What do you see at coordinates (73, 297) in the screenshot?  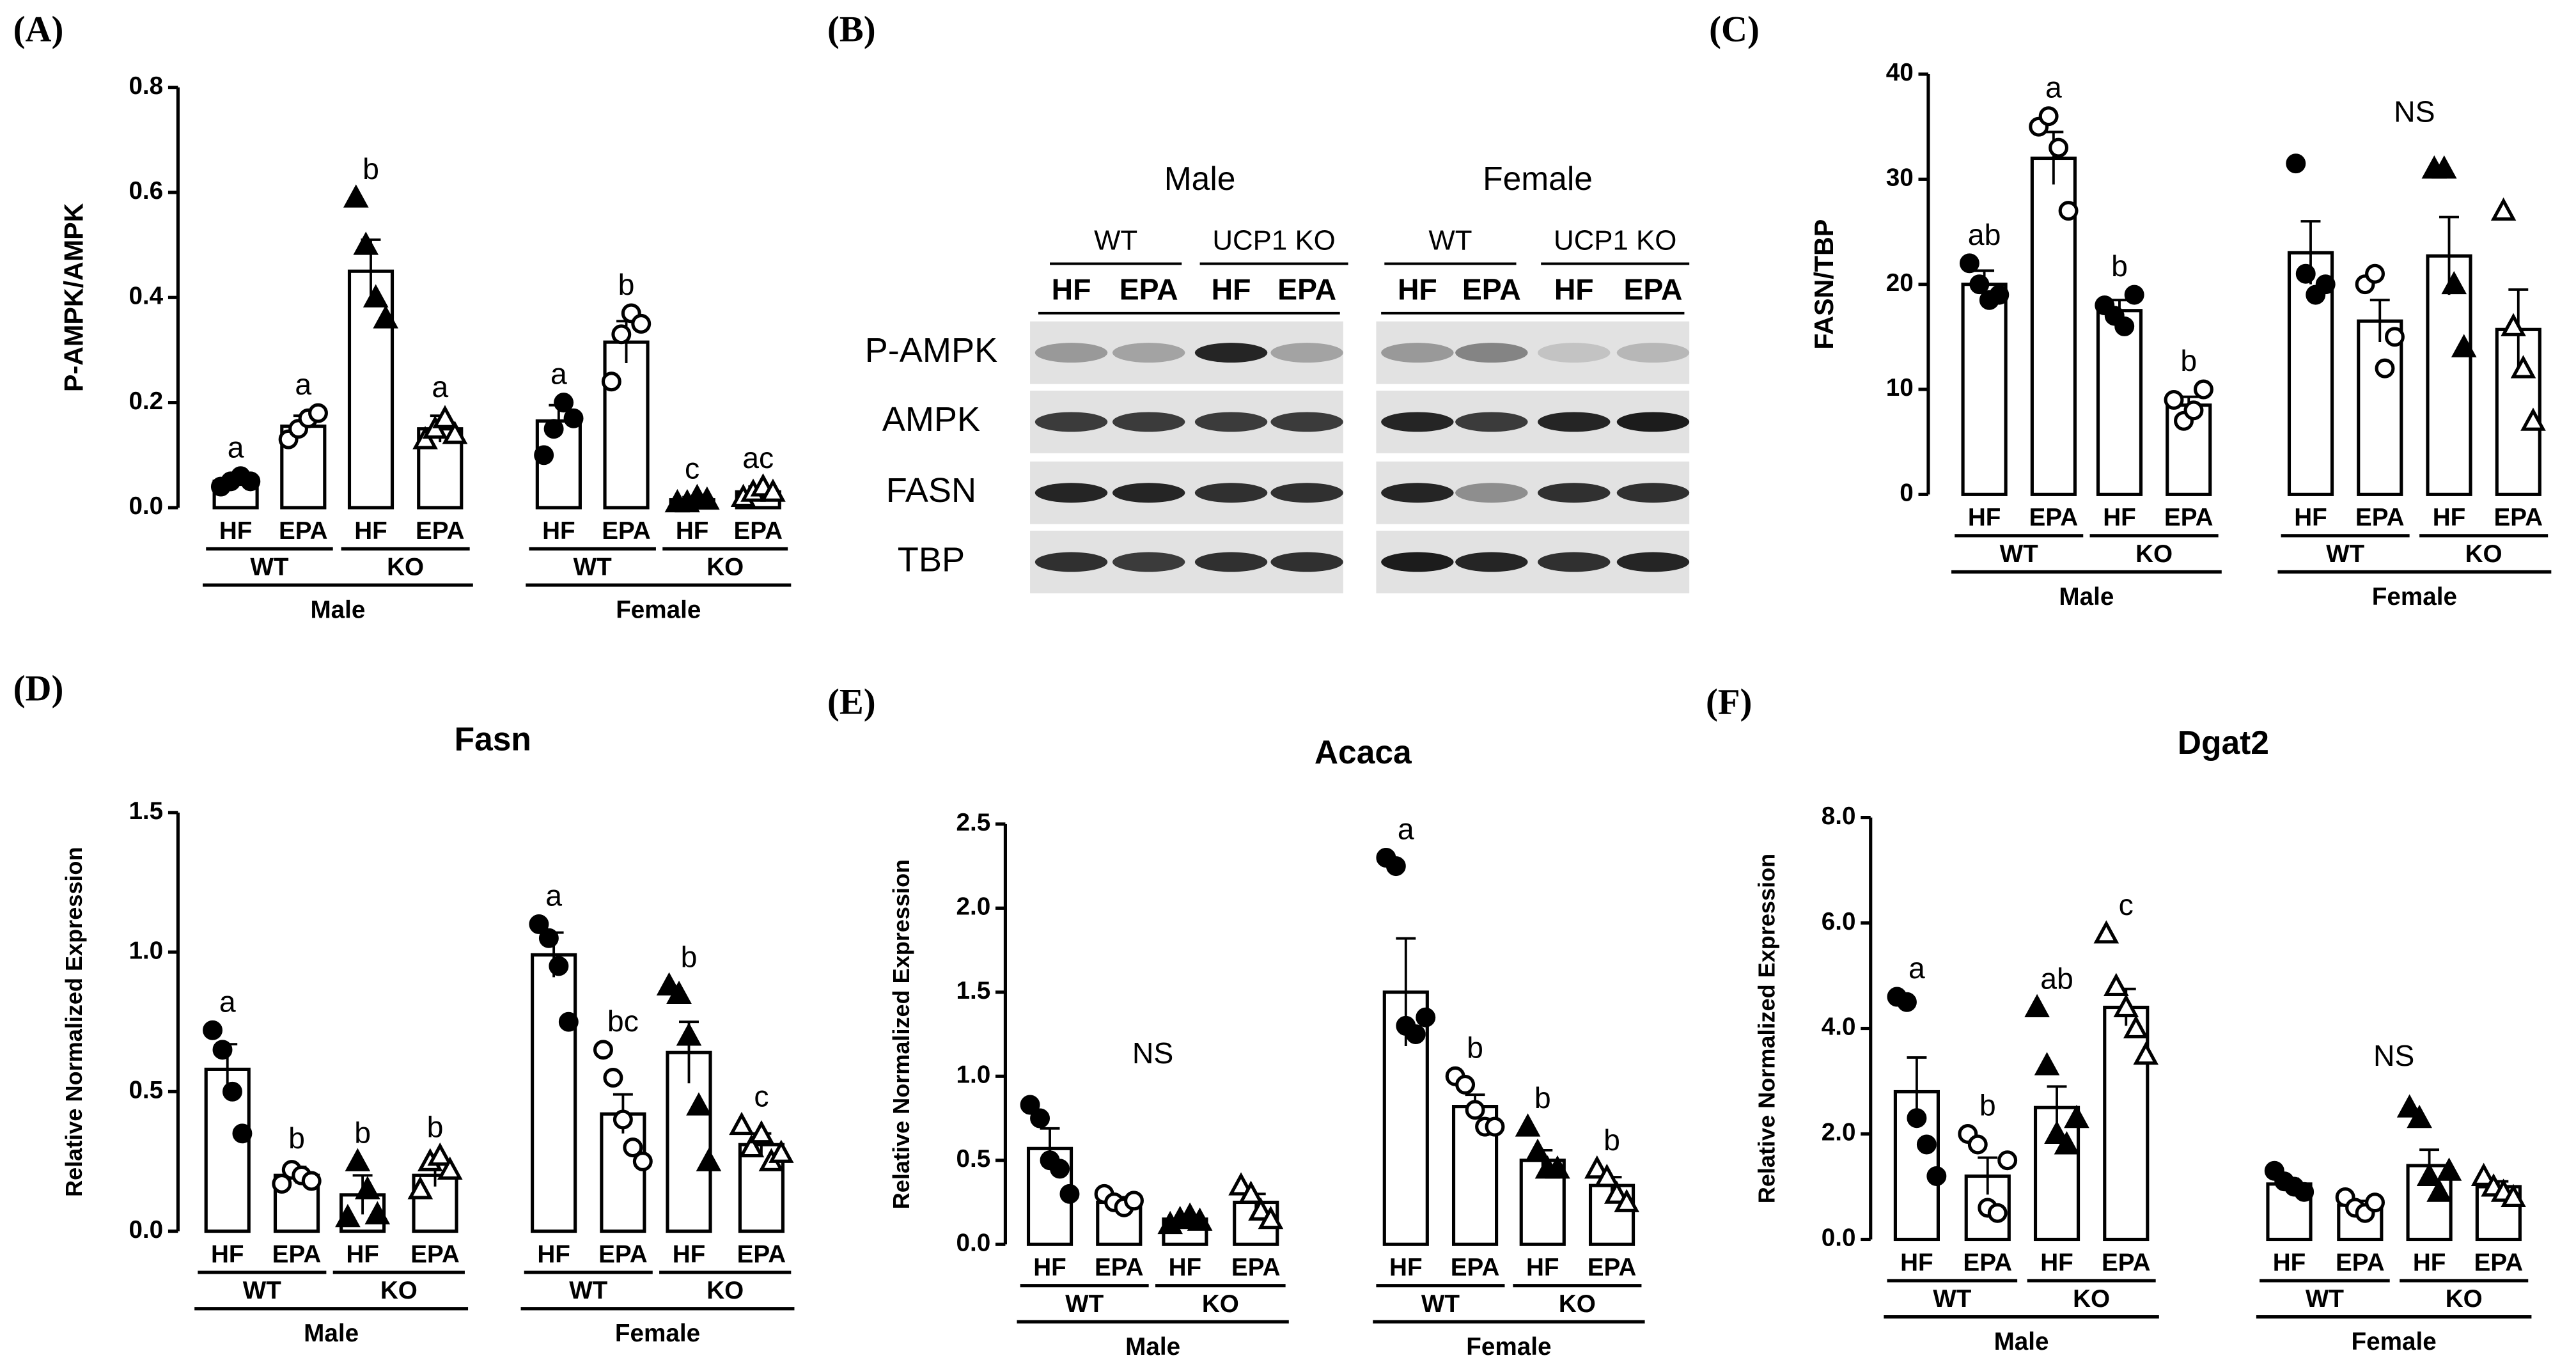 I see `y-axis-label: P-AMPK/AMPK` at bounding box center [73, 297].